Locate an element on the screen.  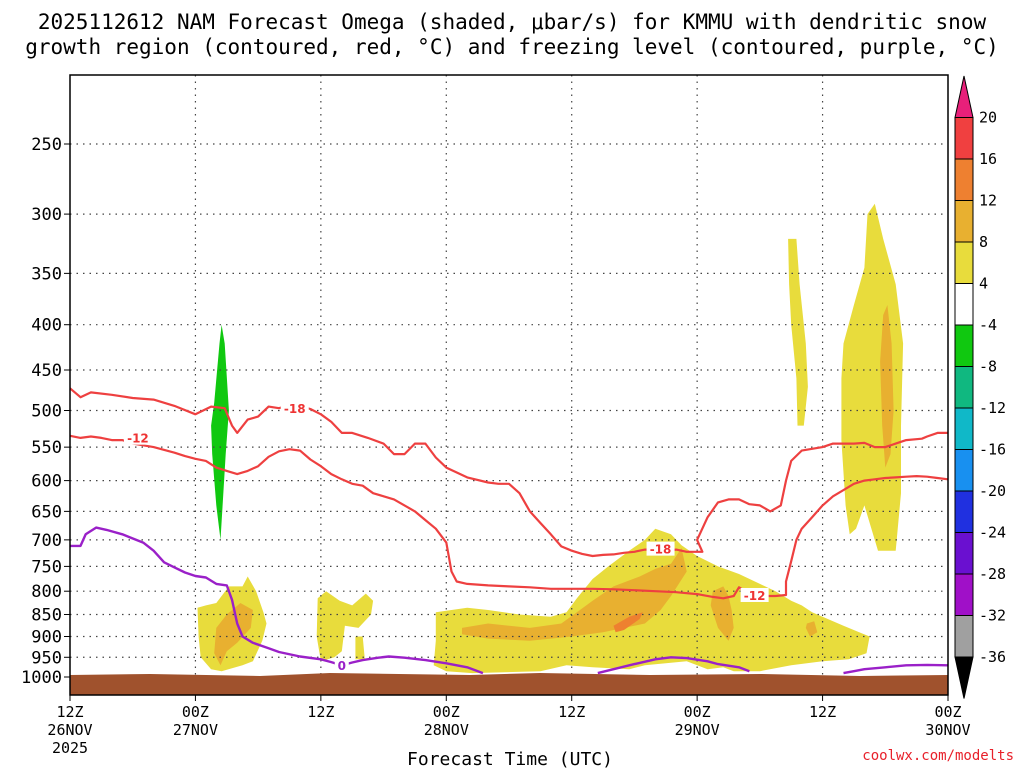
terrain-ground-top is located at coordinates (509, 675).